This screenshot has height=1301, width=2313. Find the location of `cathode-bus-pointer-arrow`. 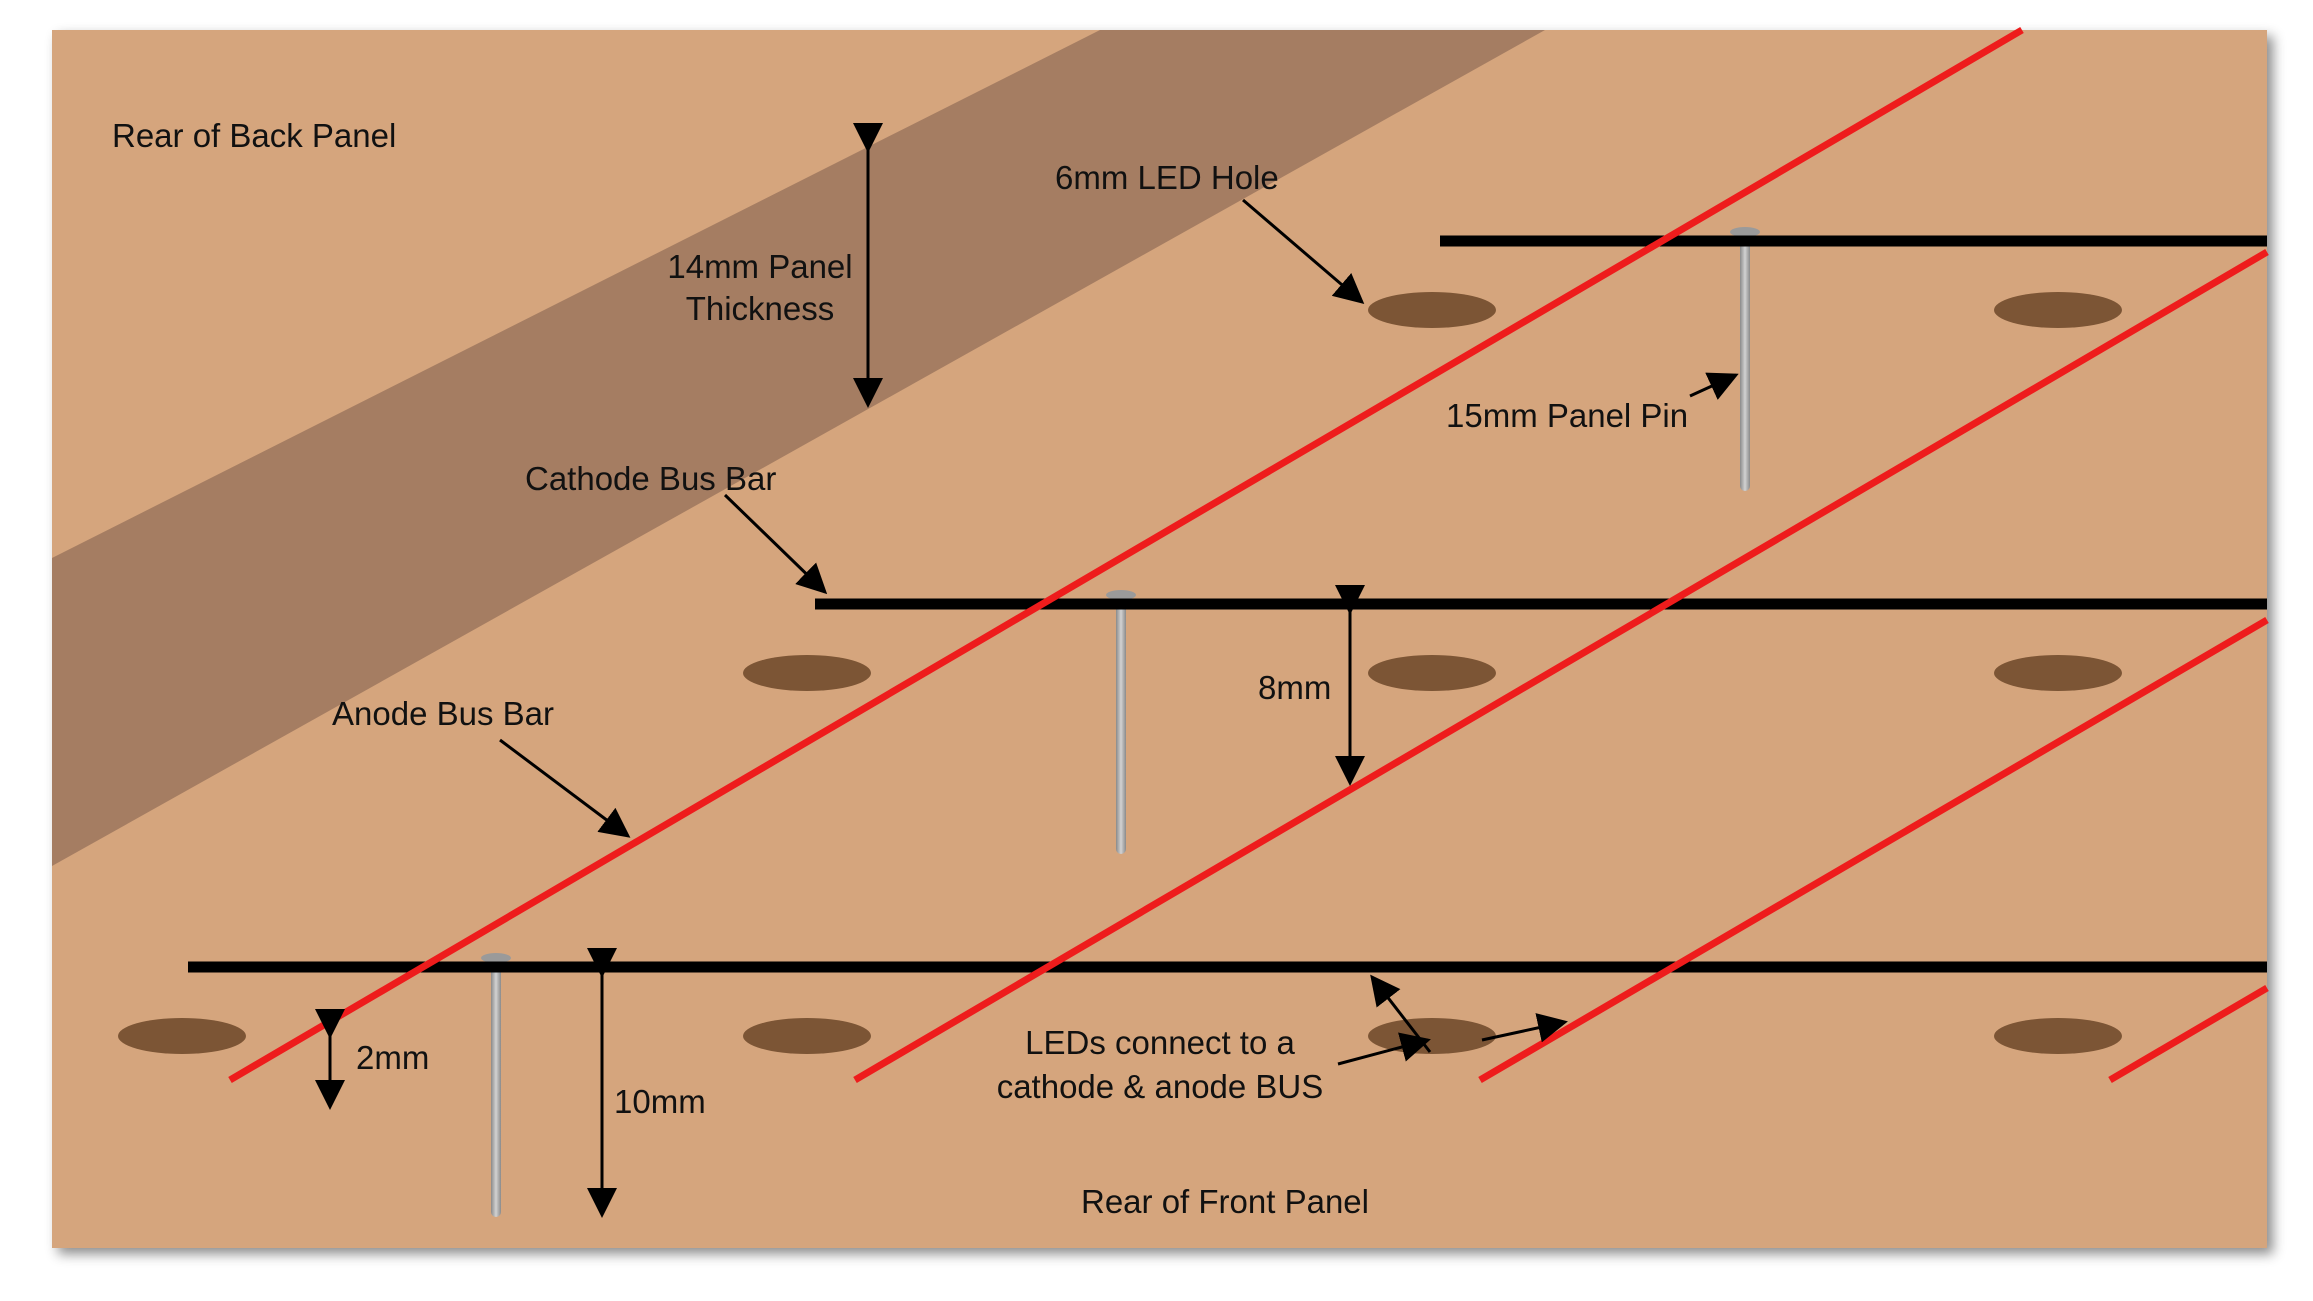

cathode-bus-pointer-arrow is located at coordinates (775, 544).